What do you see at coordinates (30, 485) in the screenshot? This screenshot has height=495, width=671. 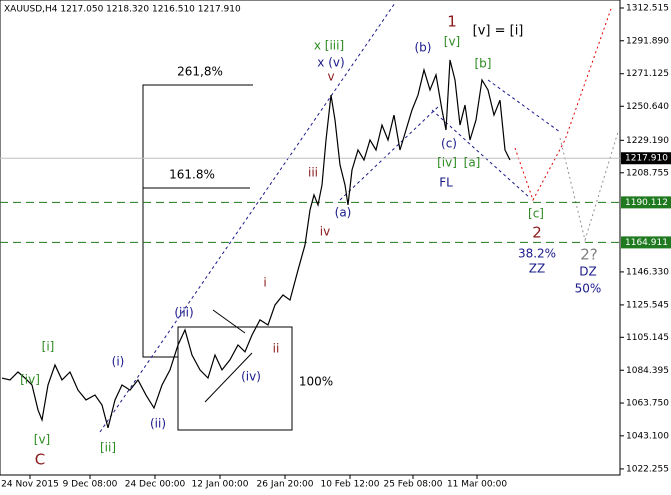 I see `x-tick-label: 24 Nov 2015` at bounding box center [30, 485].